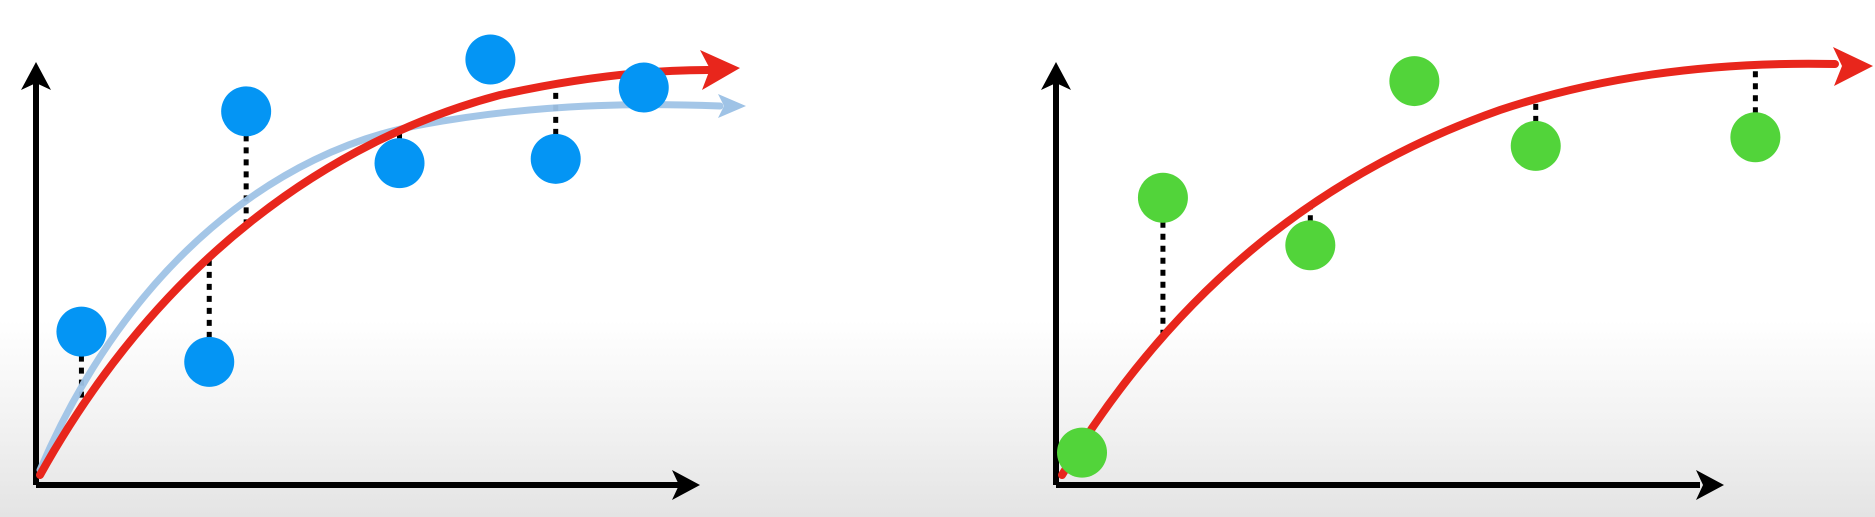  I want to click on left-y-axis, so click(36, 273).